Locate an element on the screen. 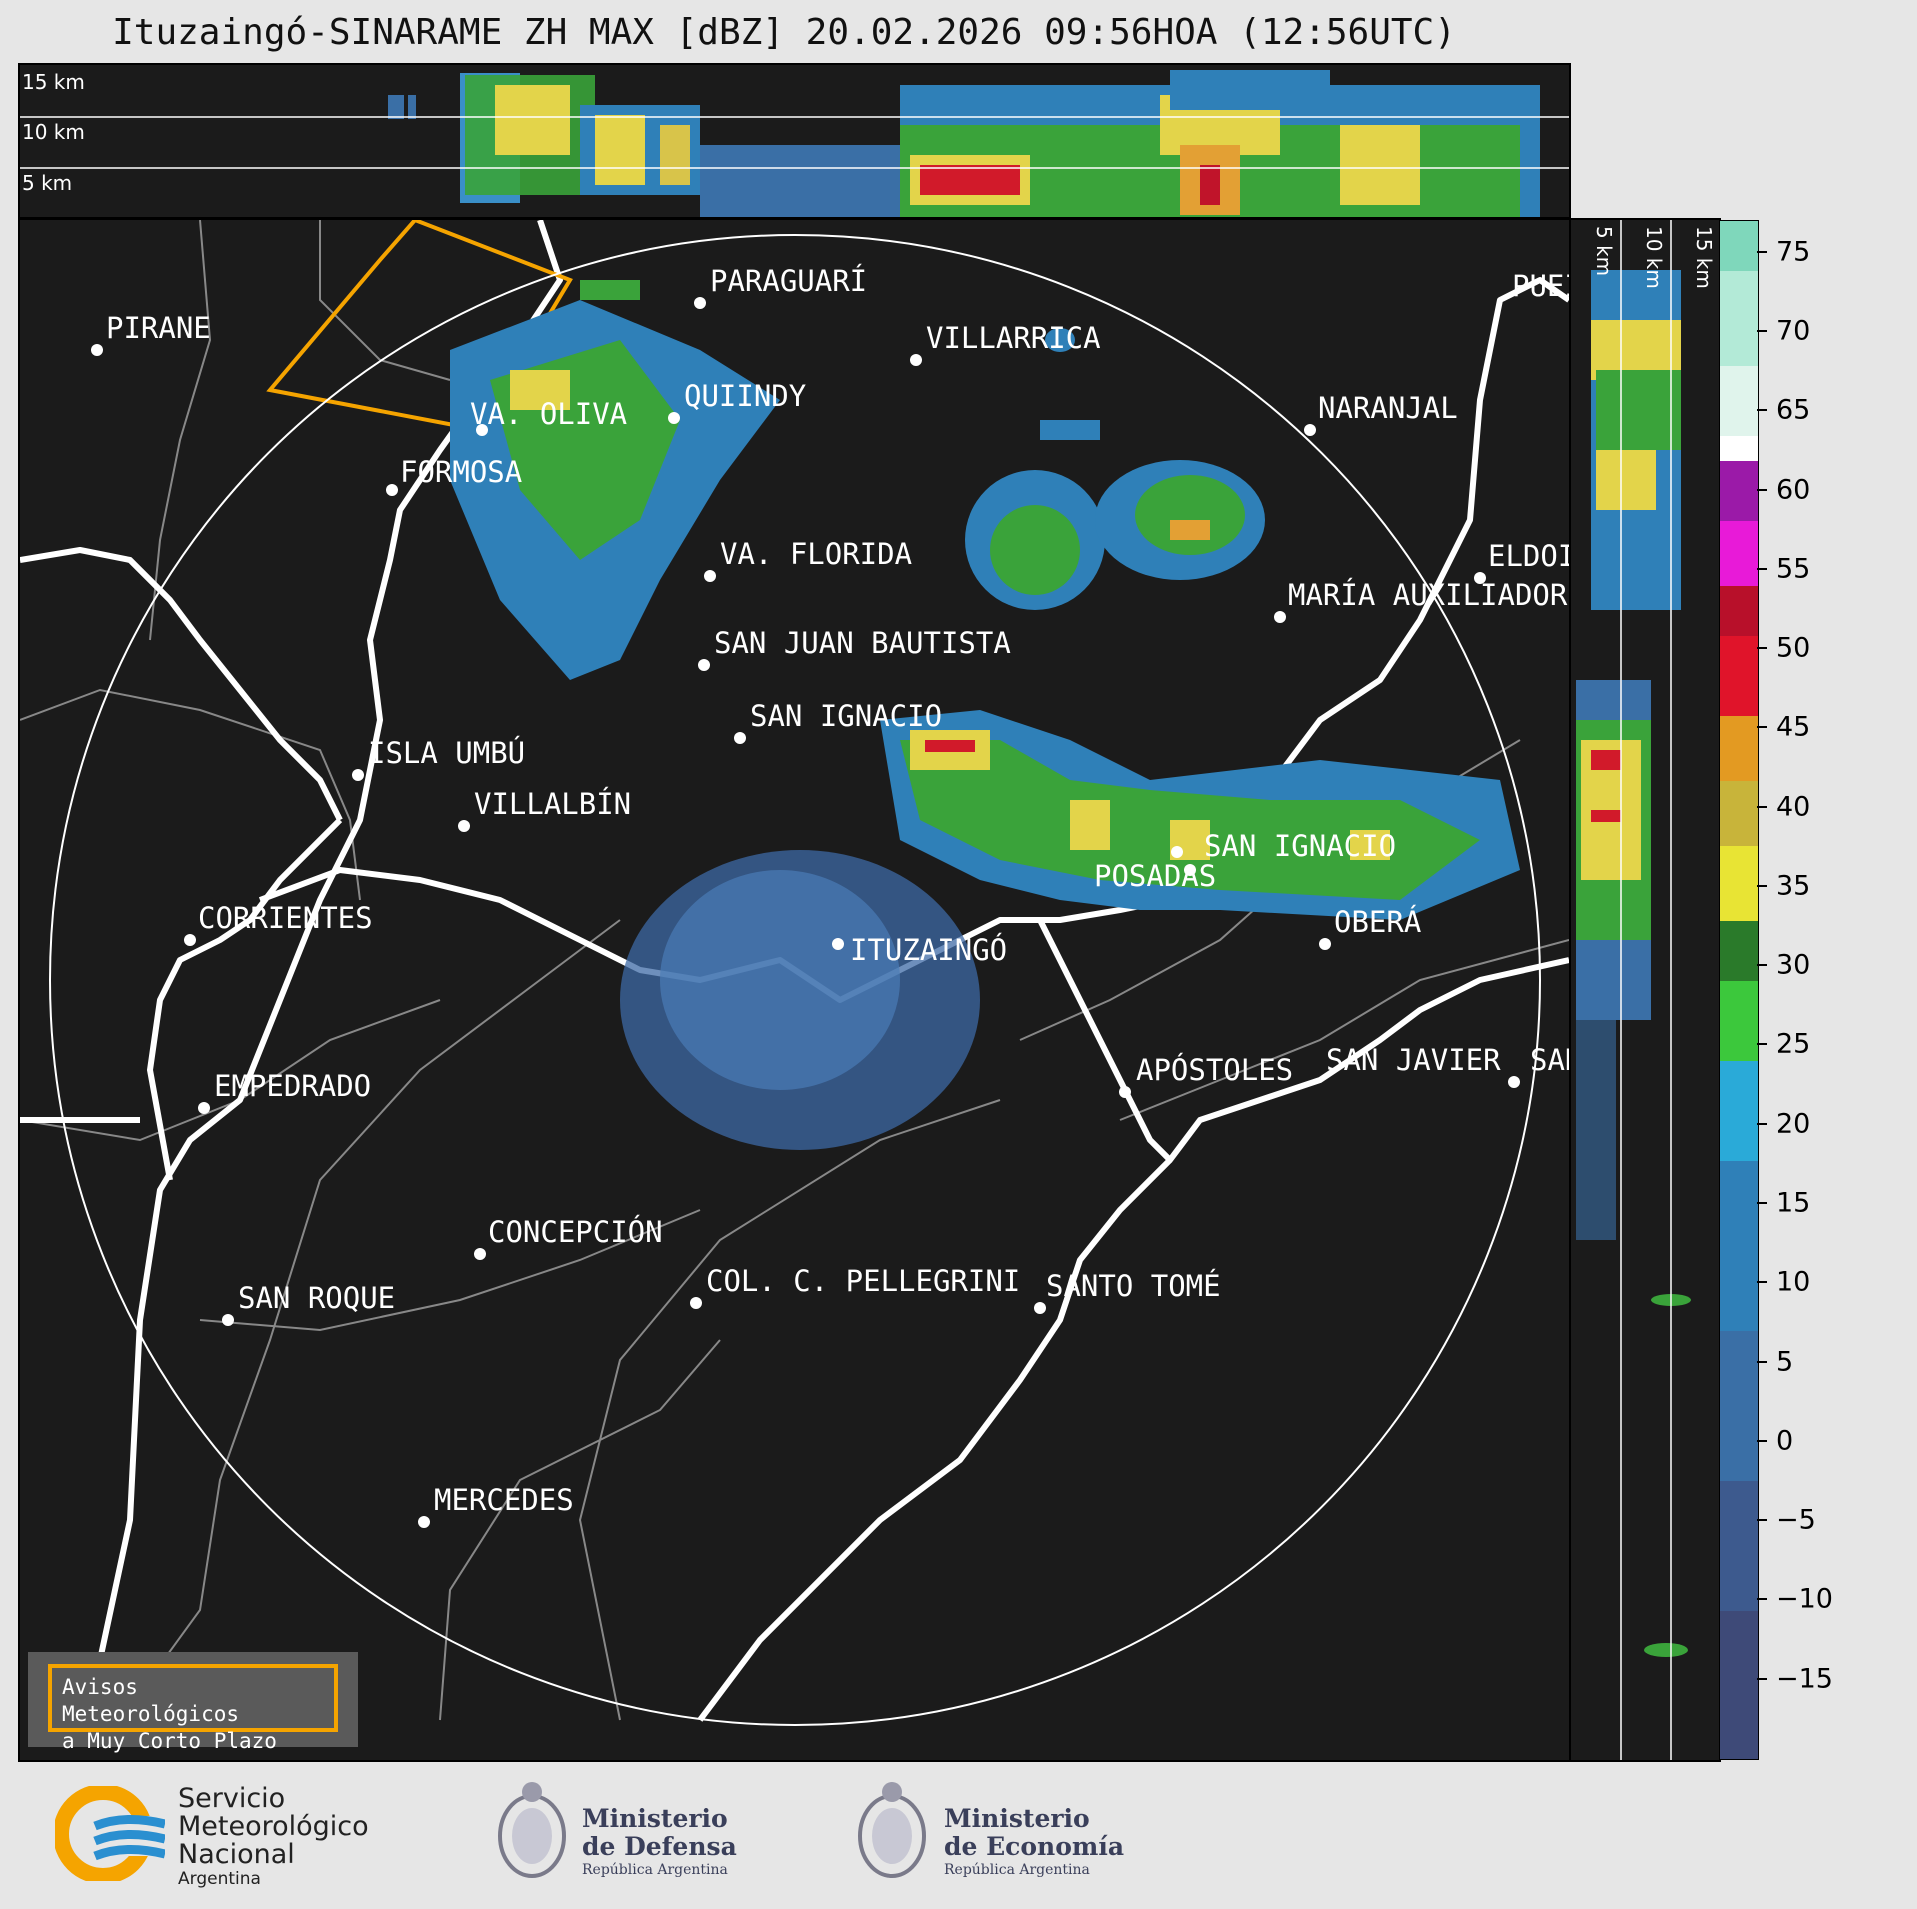 This screenshot has height=1909, width=1917. city-label: PUEI is located at coordinates (1540, 286).